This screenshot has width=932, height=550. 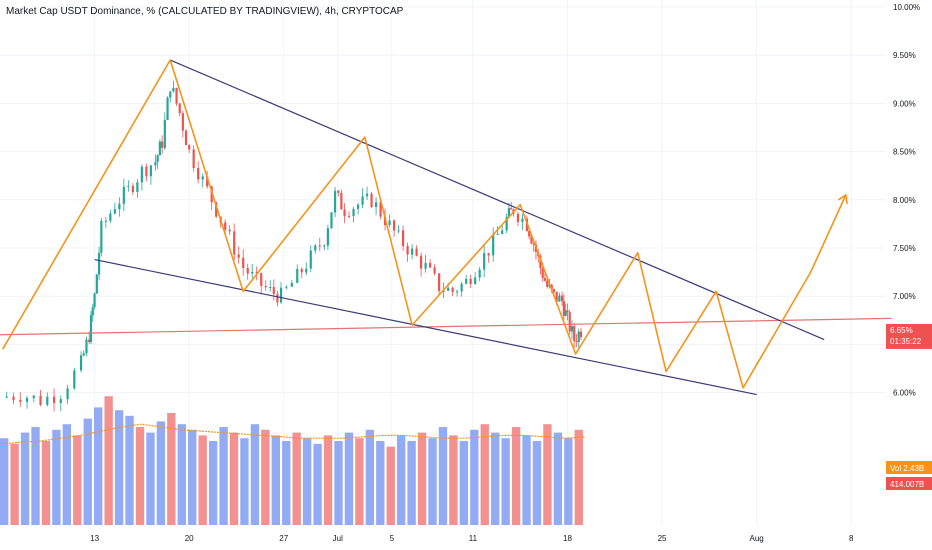 What do you see at coordinates (904, 393) in the screenshot?
I see `y-tick-label: 6.00%` at bounding box center [904, 393].